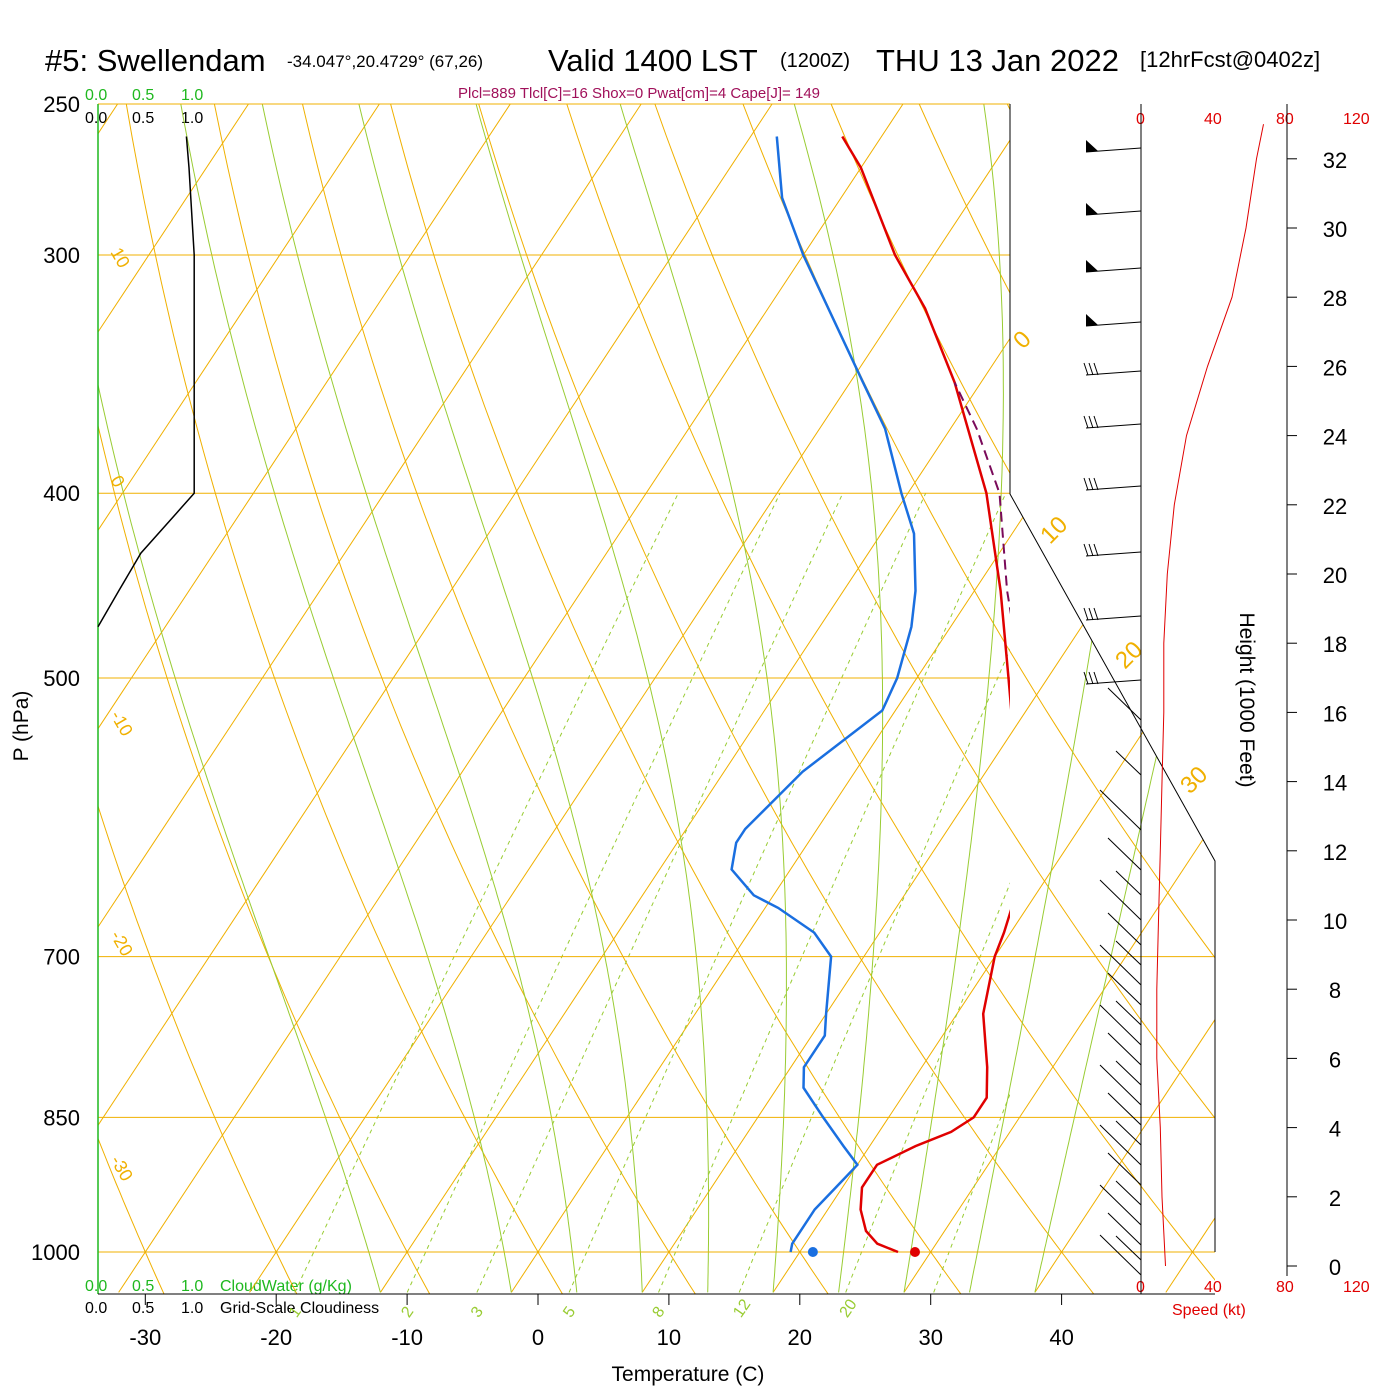  What do you see at coordinates (143, 118) in the screenshot?
I see `cloudiness-tick-top-1: 0.5` at bounding box center [143, 118].